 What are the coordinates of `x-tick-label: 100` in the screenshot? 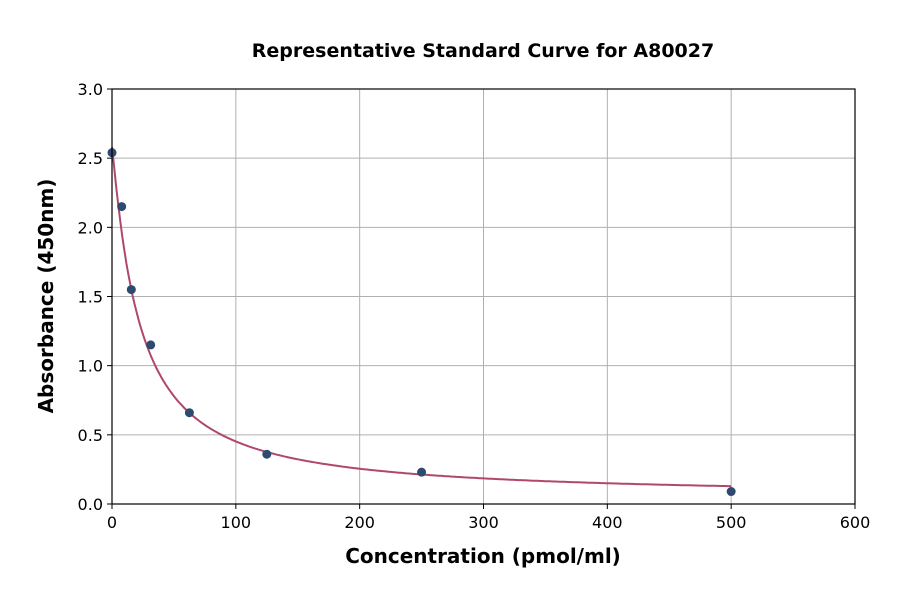 It's located at (236, 522).